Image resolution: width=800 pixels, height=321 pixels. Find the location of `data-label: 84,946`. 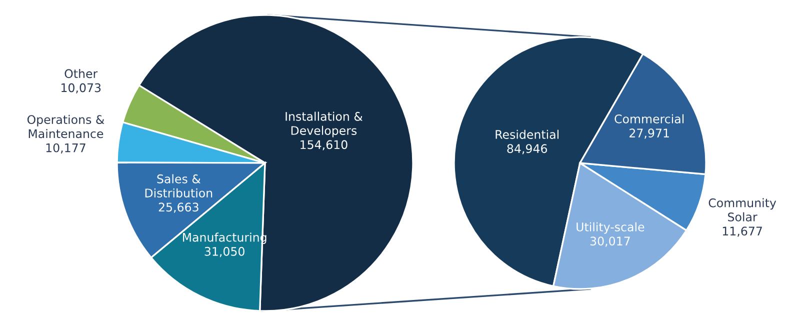

data-label: 84,946 is located at coordinates (527, 149).